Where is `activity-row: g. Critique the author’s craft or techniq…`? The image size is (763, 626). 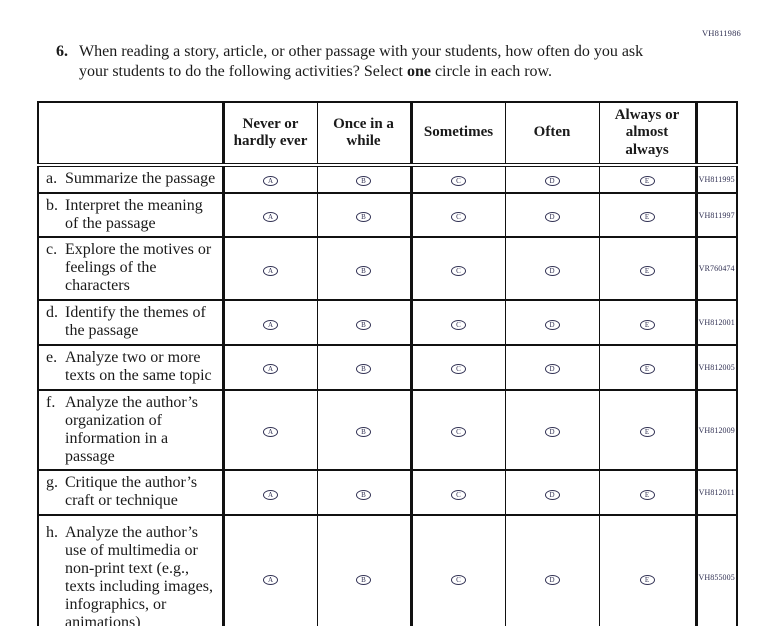 activity-row: g. Critique the author’s craft or techniq… is located at coordinates (387, 493).